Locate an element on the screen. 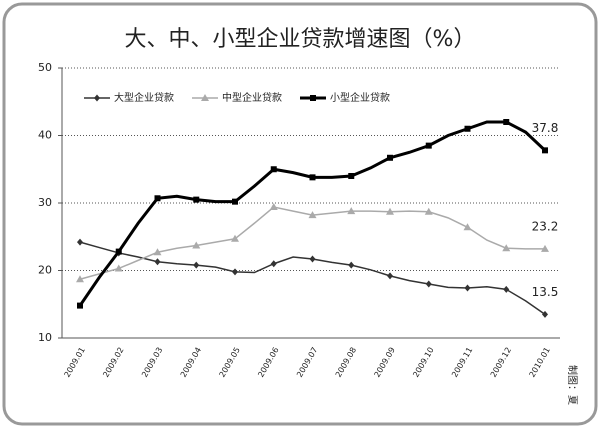 The width and height of the screenshot is (600, 432). y-tick-label: 50 is located at coordinates (45, 67).